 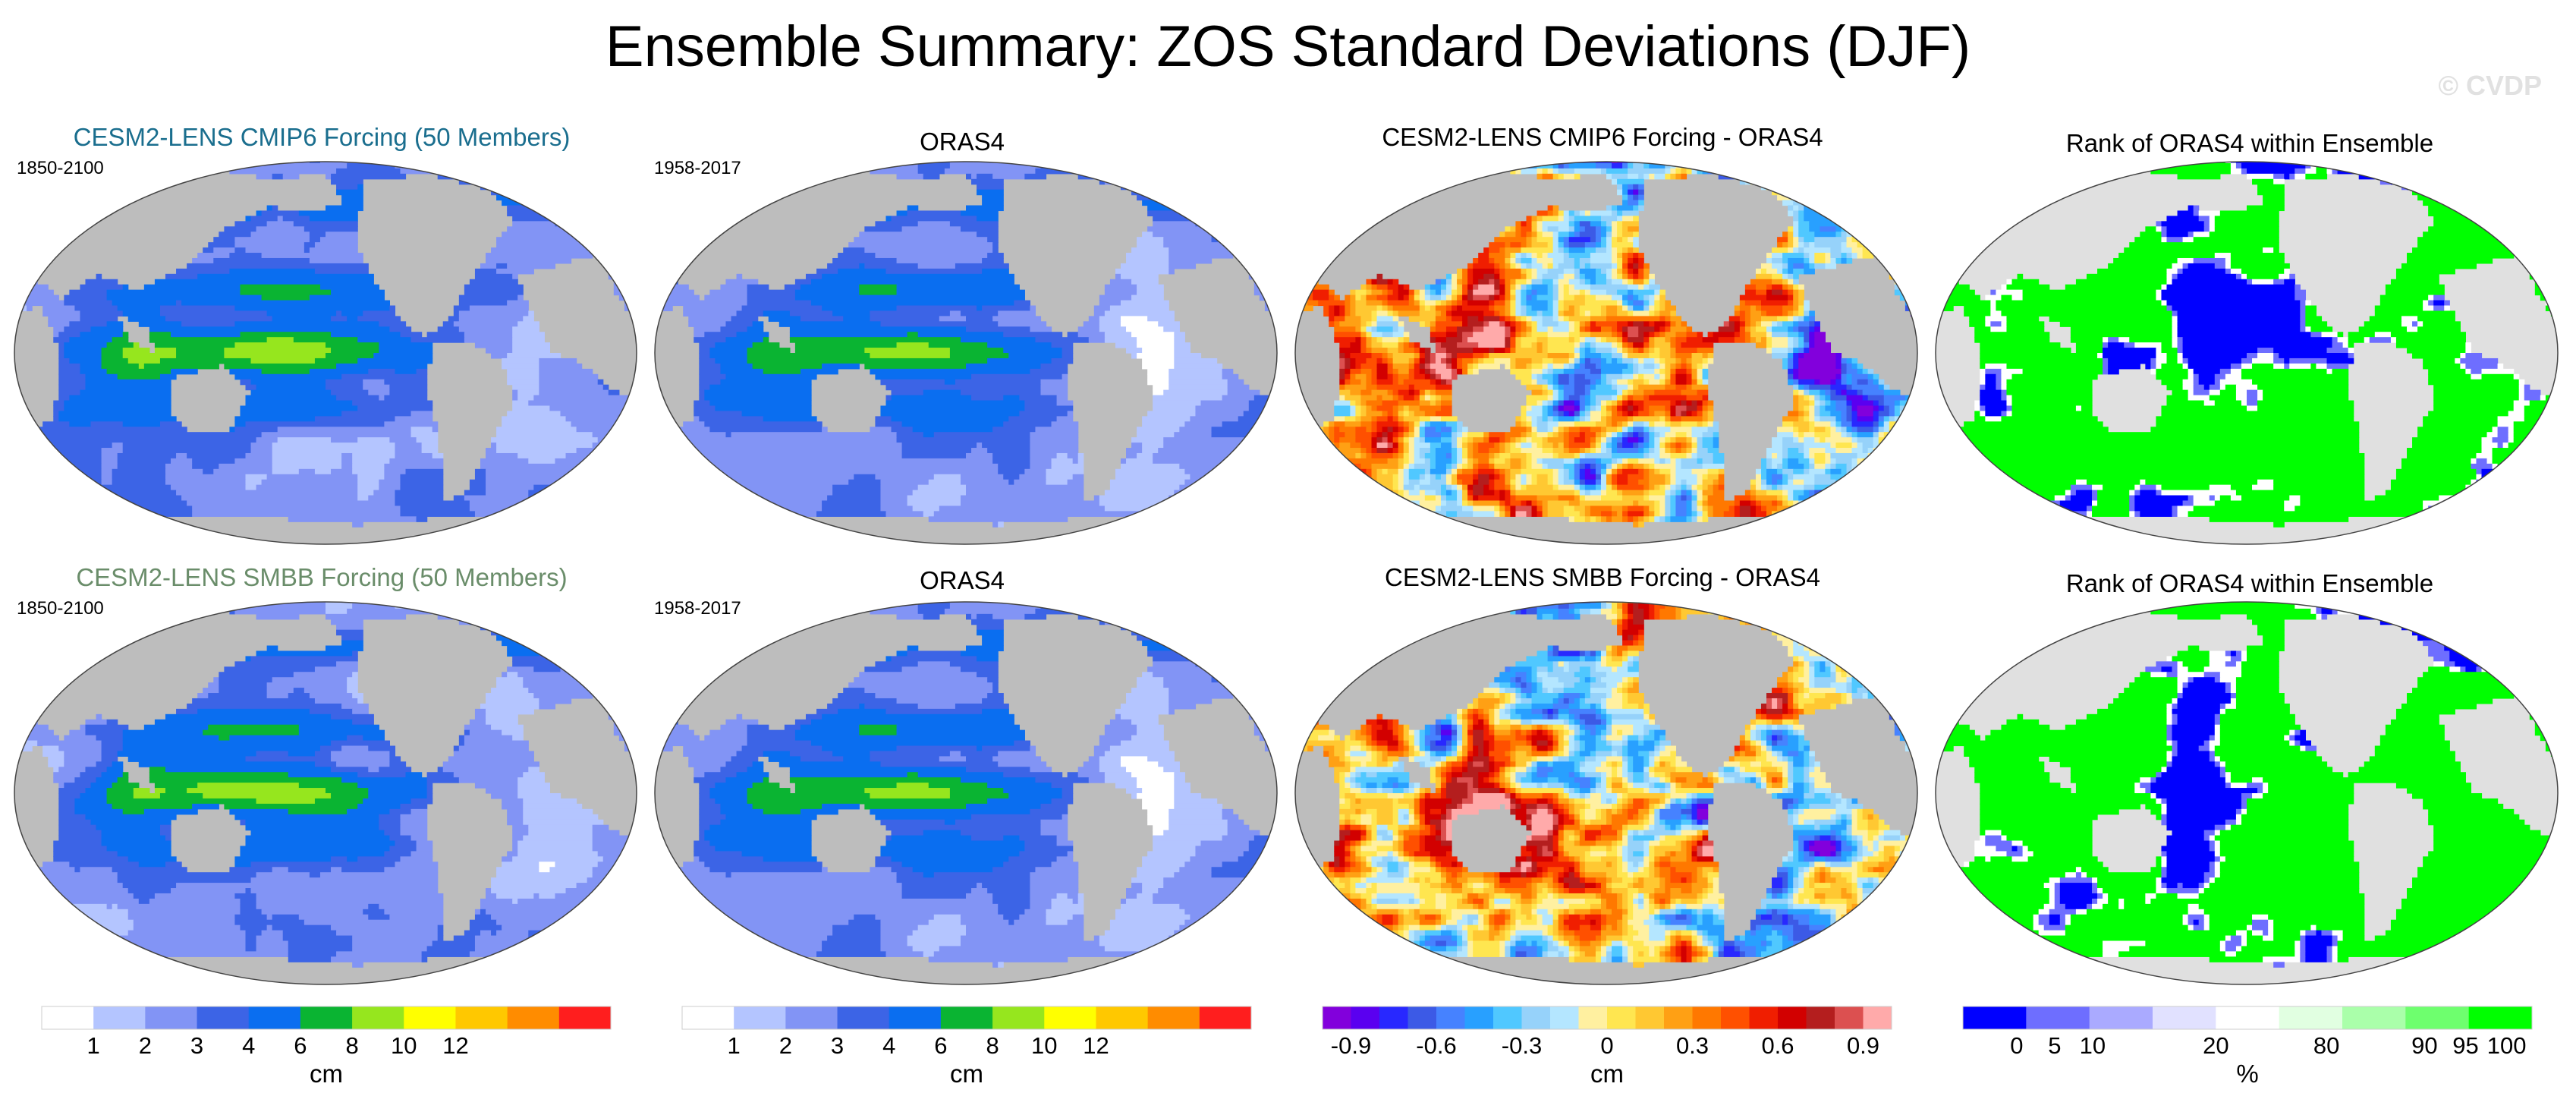 I want to click on period-label-r2c1: 1850-2100, so click(x=60, y=608).